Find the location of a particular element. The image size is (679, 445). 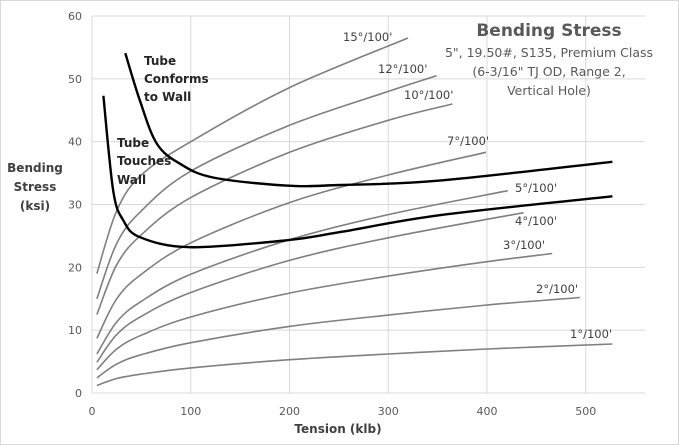

y-tick-label: 60 is located at coordinates (75, 16).